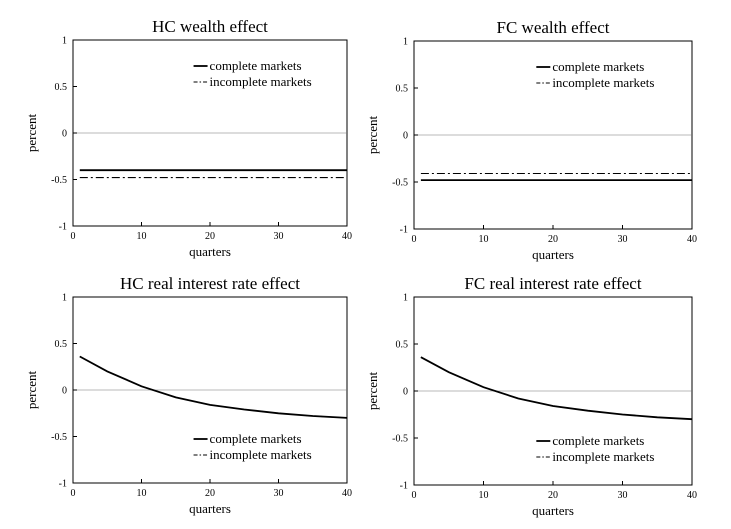  Describe the element at coordinates (210, 26) in the screenshot. I see `chart-title: HC wealth effect` at that location.